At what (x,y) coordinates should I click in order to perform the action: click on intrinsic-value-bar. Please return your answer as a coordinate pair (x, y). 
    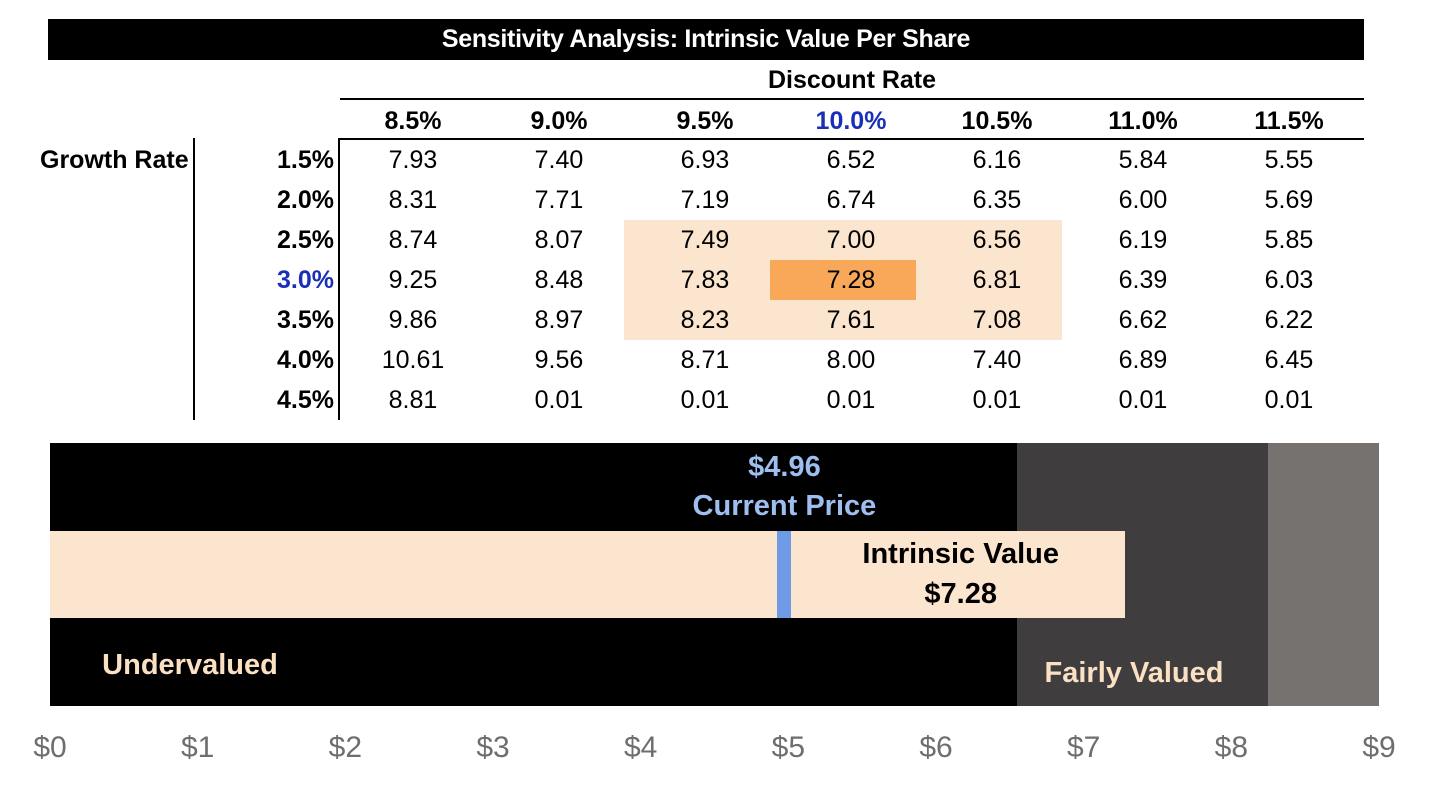
    Looking at the image, I should click on (587, 574).